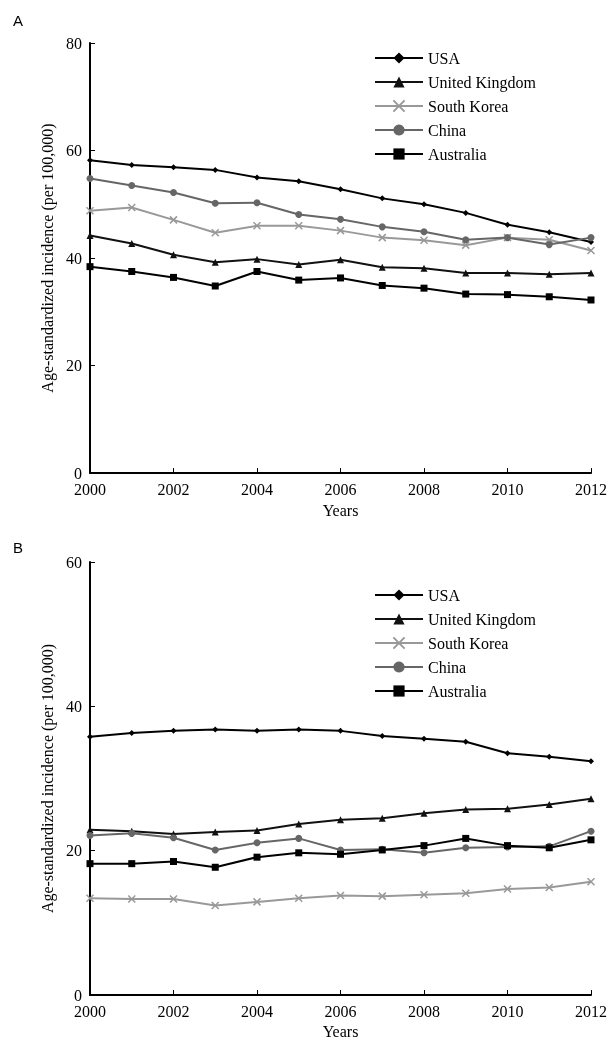  Describe the element at coordinates (74, 43) in the screenshot. I see `y-tick-label: 80` at that location.